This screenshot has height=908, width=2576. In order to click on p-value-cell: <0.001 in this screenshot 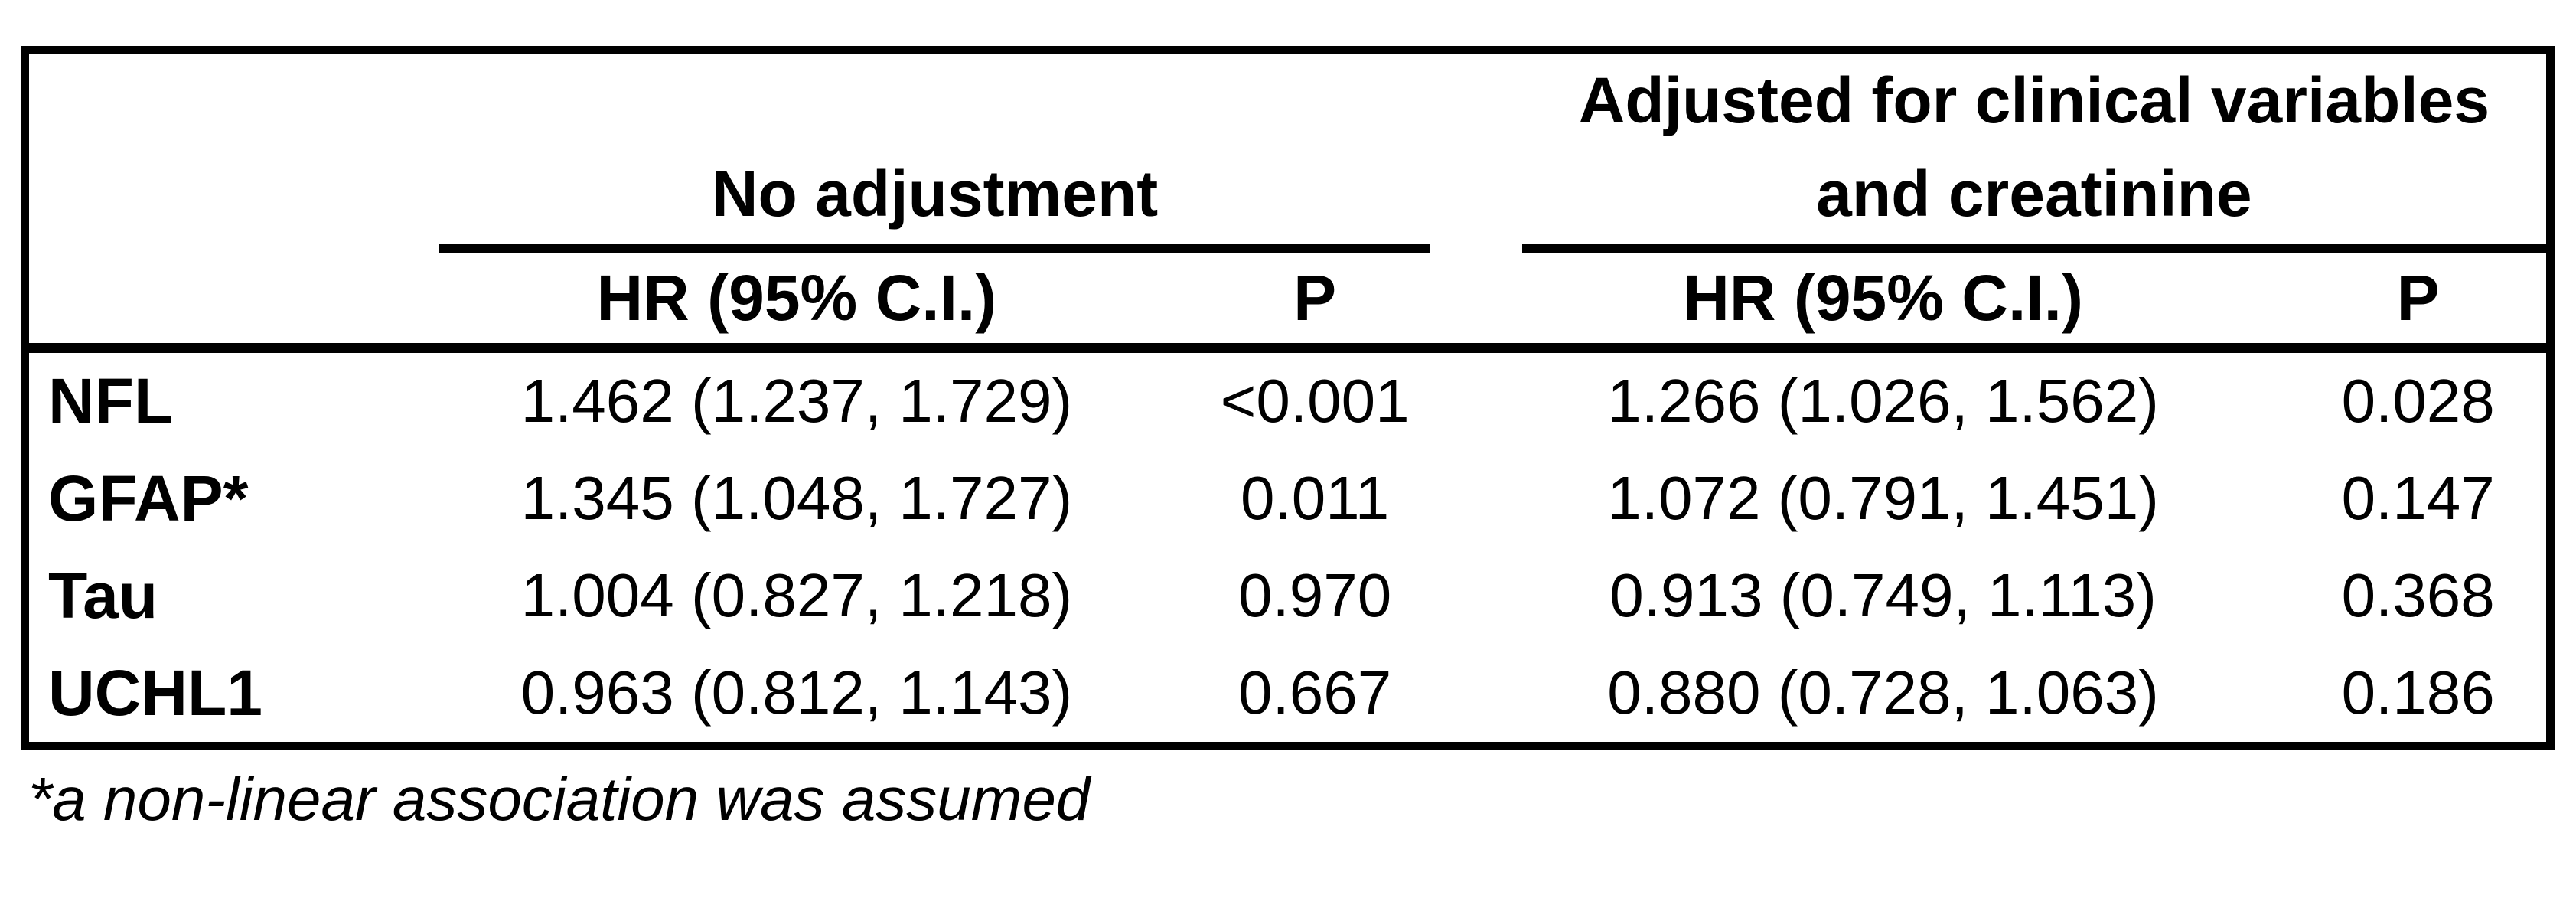, I will do `click(1315, 401)`.